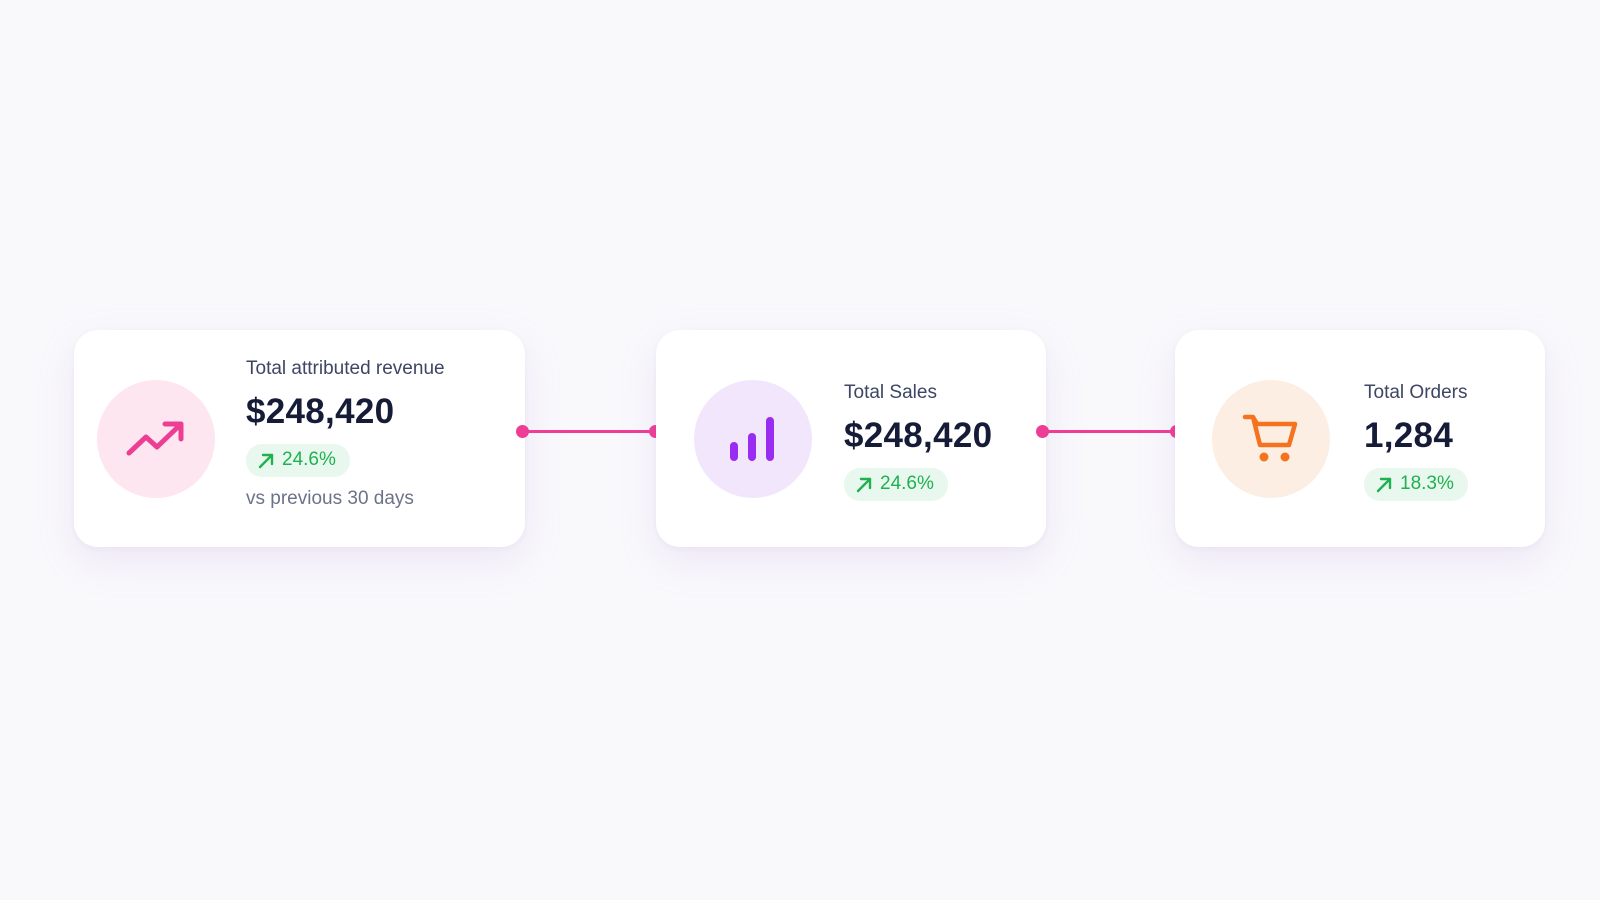 Image resolution: width=1600 pixels, height=900 pixels. I want to click on orders-icon-circle, so click(1271, 439).